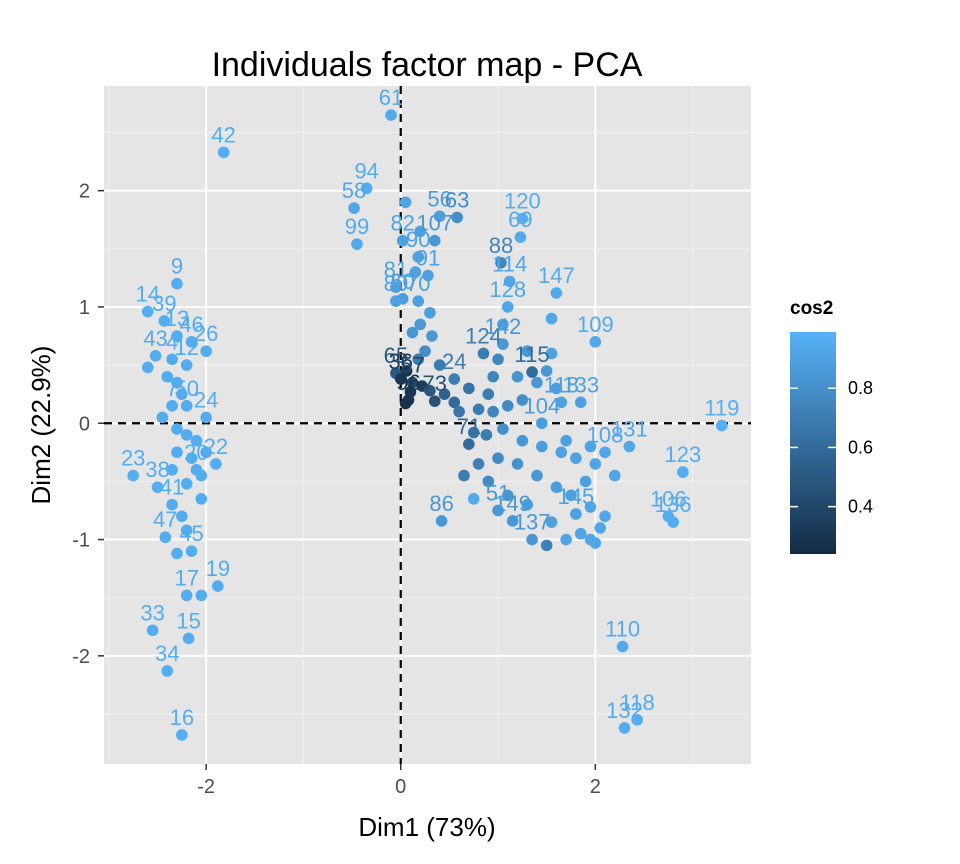 The image size is (960, 864). Describe the element at coordinates (813, 443) in the screenshot. I see `legend-colorbar` at that location.